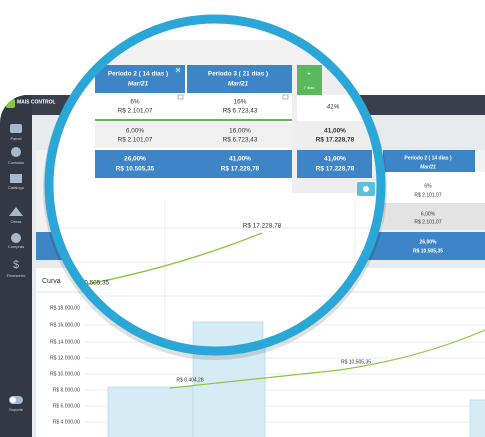  I want to click on nav-item: Painel, so click(15, 138).